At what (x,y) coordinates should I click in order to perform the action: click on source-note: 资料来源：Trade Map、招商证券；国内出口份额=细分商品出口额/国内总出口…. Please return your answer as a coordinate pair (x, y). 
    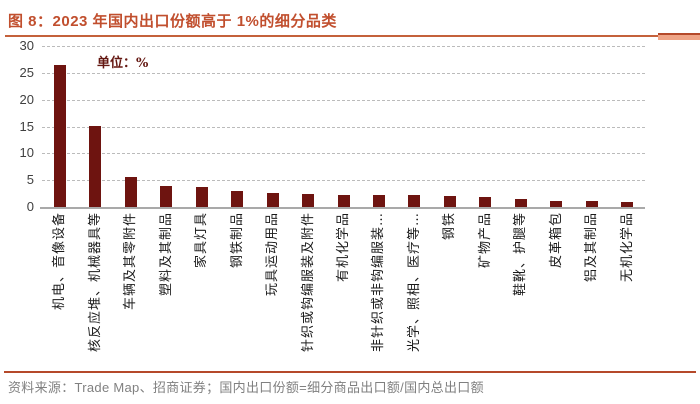
    Looking at the image, I should click on (246, 387).